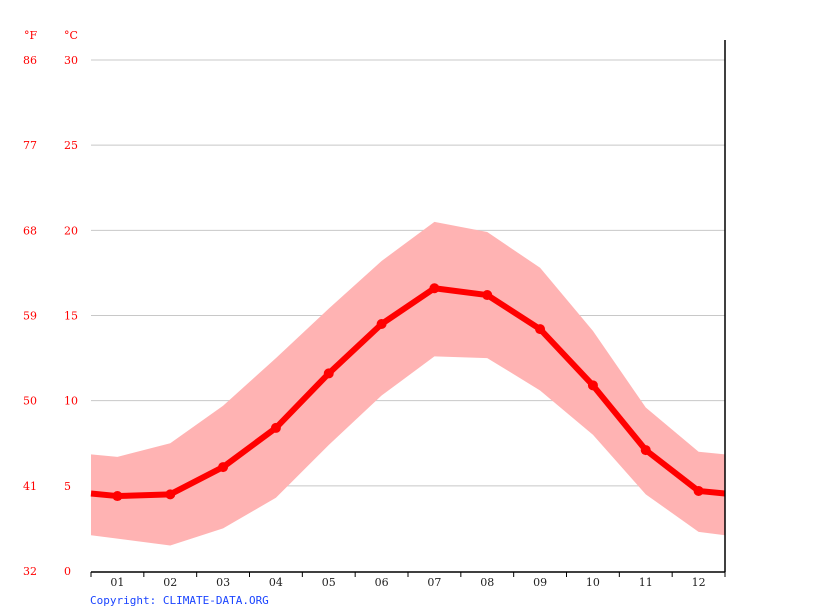 Image resolution: width=815 pixels, height=611 pixels. I want to click on x-tick-label: 05, so click(329, 582).